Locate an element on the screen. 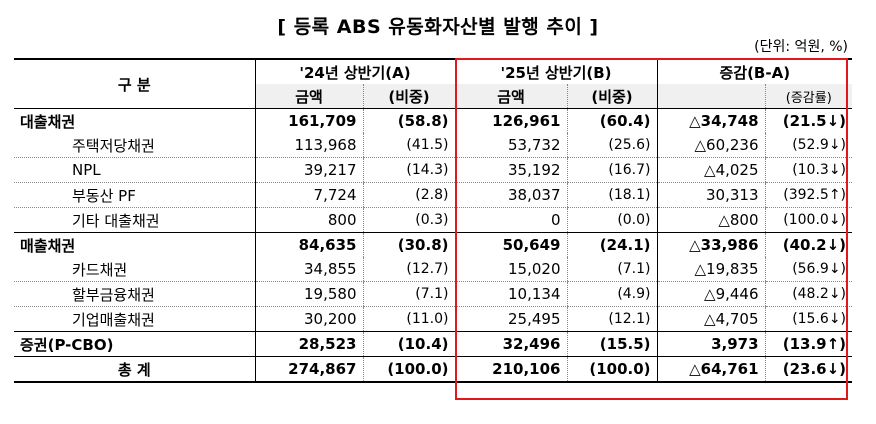 This screenshot has width=876, height=424. header-2025h1: '25년 상반기(B) is located at coordinates (556, 71).